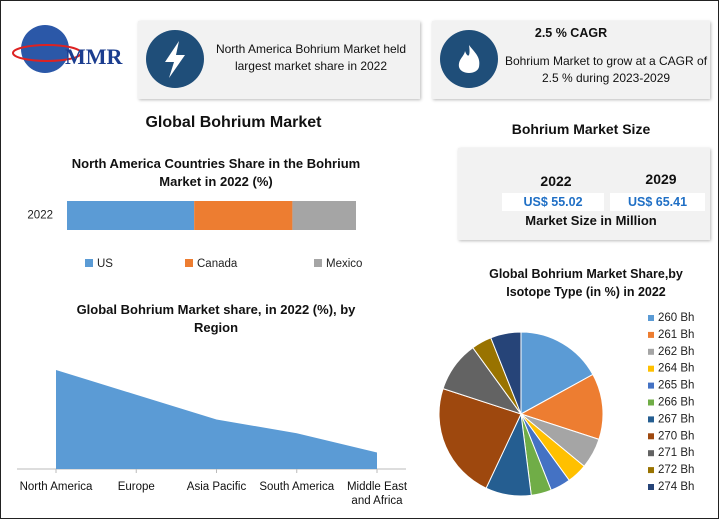 The image size is (719, 519). I want to click on flame-icon, so click(469, 59).